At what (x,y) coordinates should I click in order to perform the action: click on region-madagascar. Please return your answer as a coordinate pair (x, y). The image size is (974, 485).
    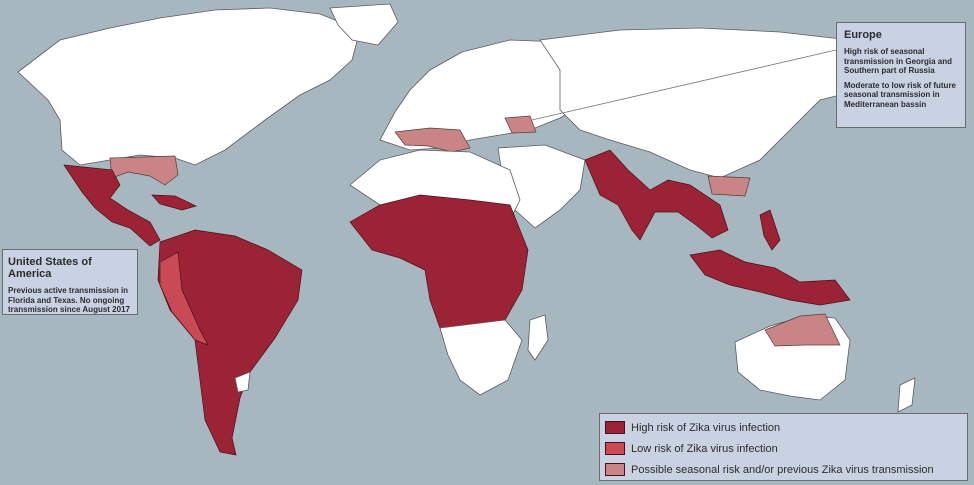
    Looking at the image, I should click on (538, 337).